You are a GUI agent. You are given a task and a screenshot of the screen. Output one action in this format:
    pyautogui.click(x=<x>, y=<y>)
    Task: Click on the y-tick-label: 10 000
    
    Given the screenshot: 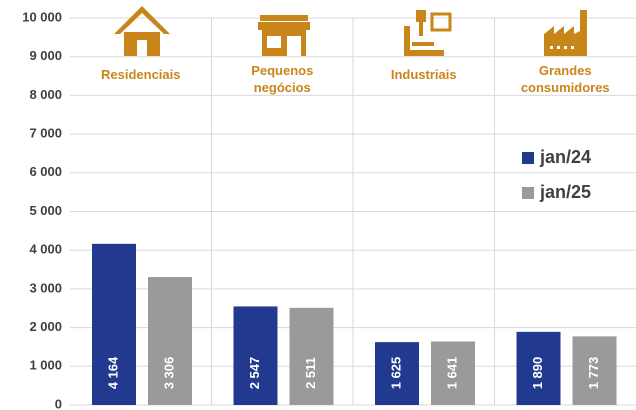 What is the action you would take?
    pyautogui.click(x=42, y=16)
    